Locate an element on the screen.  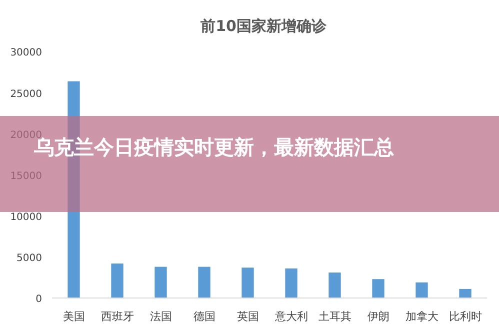
y-tick-label: 0 is located at coordinates (39, 299).